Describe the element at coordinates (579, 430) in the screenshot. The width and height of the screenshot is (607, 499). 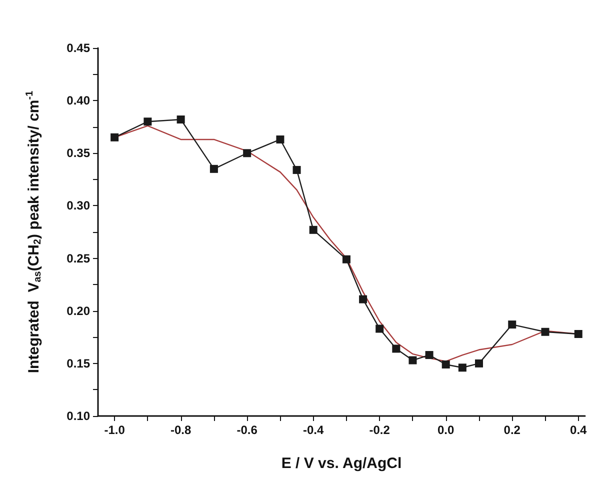
I see `x-tick-label: 0.4` at that location.